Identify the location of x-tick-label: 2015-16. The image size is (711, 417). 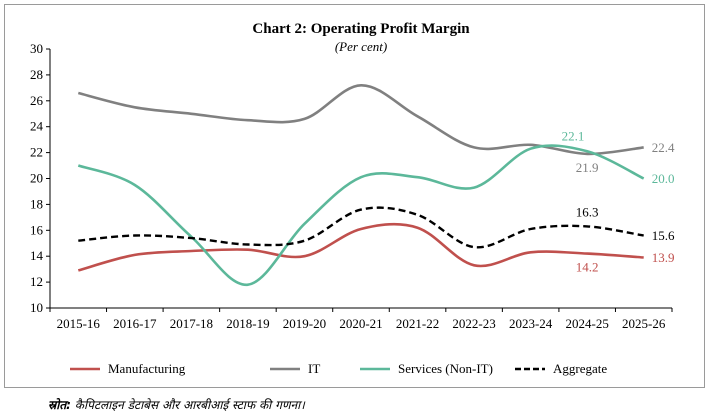
(79, 323).